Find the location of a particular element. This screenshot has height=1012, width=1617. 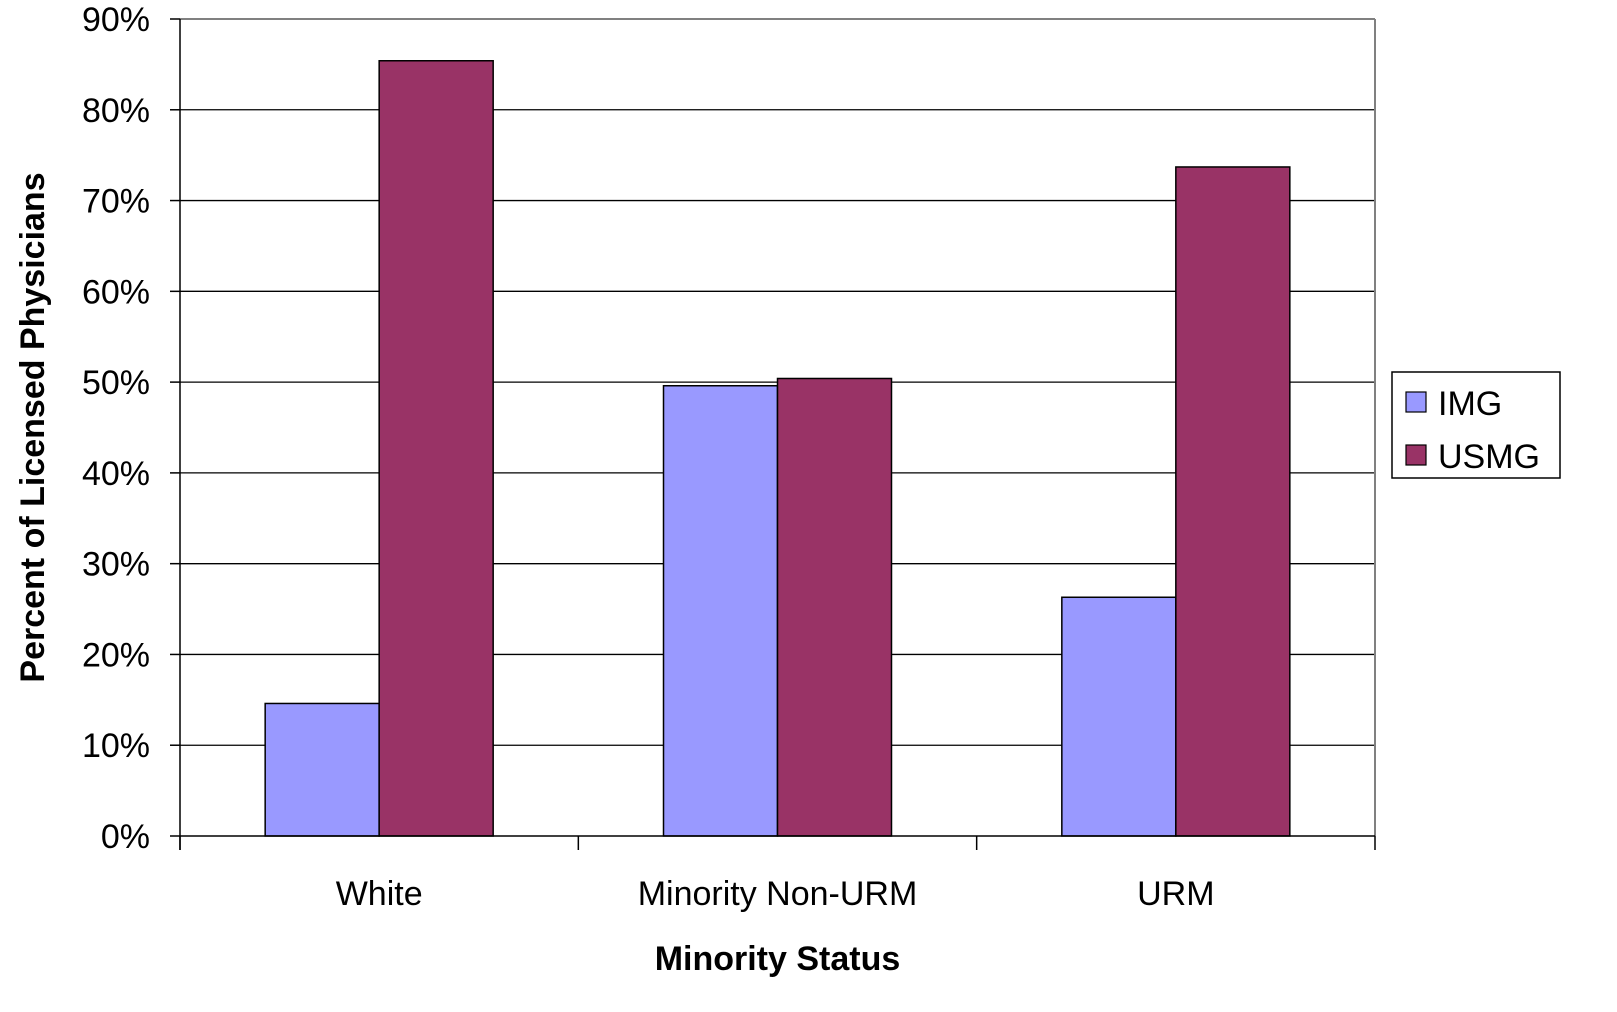

y-tick-label: 90% is located at coordinates (116, 20).